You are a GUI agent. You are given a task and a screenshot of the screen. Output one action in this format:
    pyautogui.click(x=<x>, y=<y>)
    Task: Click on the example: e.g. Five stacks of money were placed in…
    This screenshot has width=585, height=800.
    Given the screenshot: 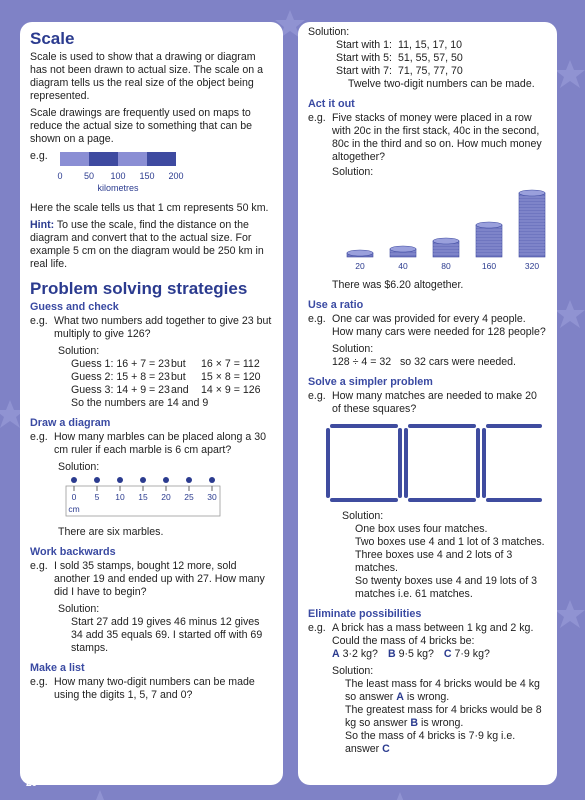 What is the action you would take?
    pyautogui.click(x=427, y=202)
    